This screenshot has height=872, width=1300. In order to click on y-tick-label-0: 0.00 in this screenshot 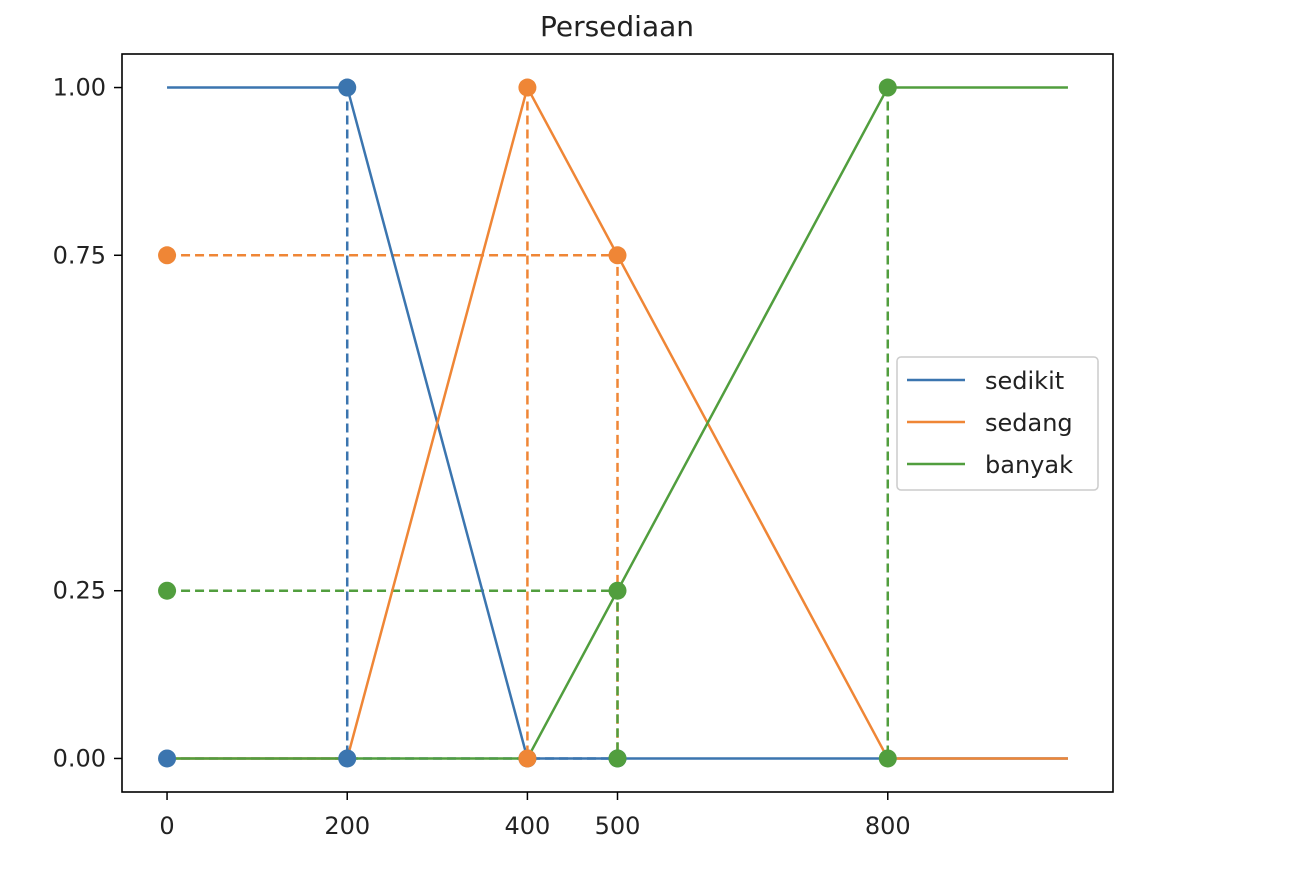, I will do `click(79, 758)`.